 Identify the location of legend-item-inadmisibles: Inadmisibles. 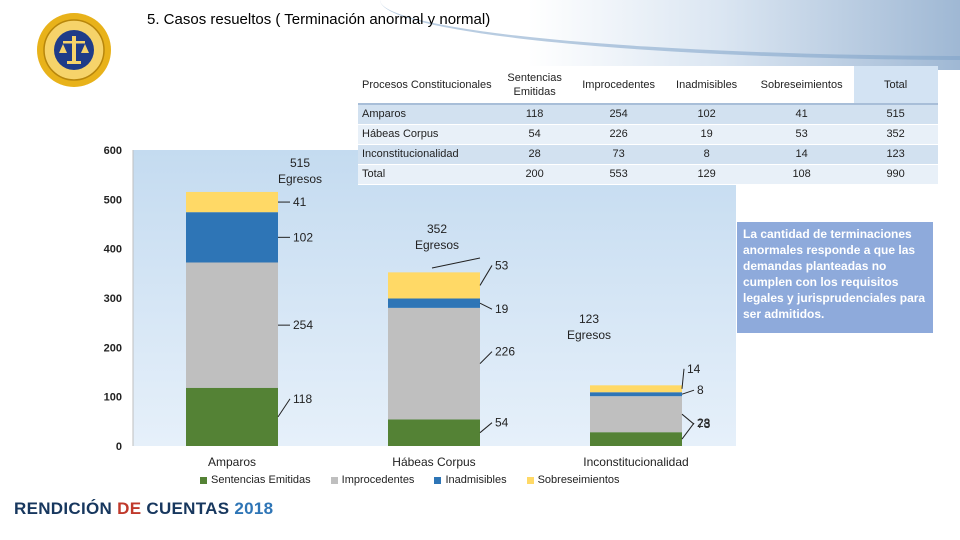
(470, 480).